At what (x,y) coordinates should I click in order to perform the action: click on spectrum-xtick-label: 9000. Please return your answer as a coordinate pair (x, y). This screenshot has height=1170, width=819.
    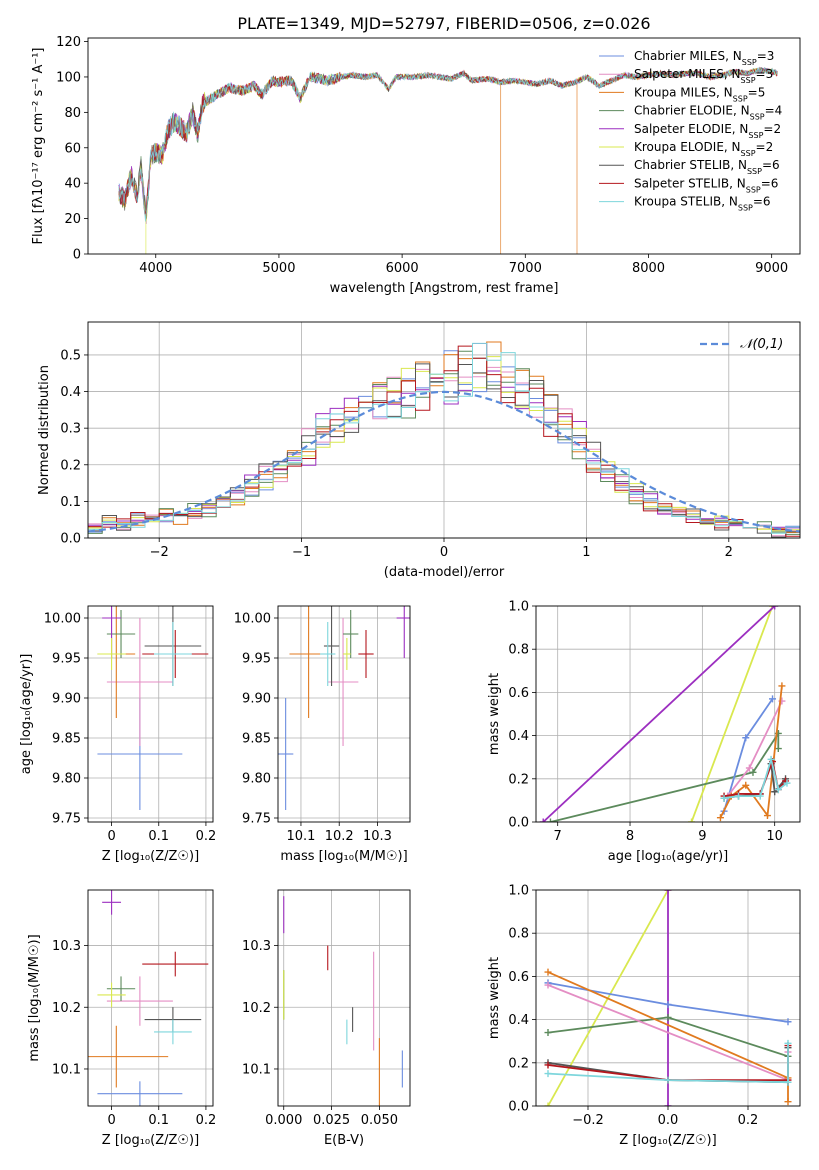
    Looking at the image, I should click on (771, 268).